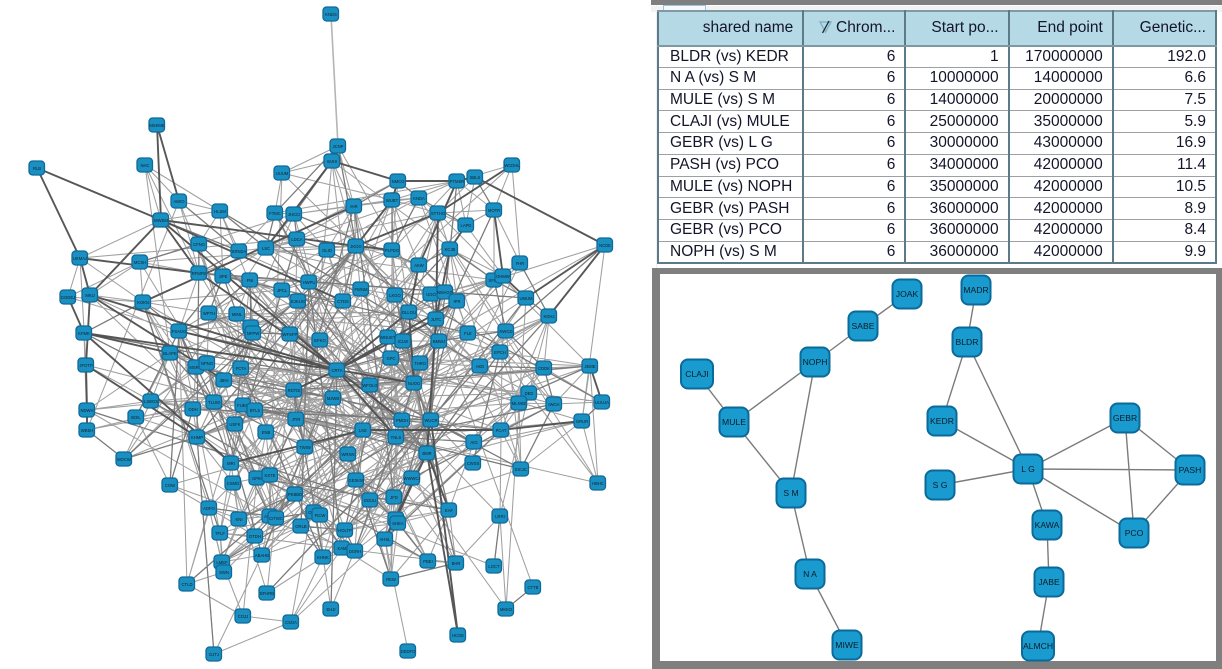 The image size is (1222, 669). What do you see at coordinates (468, 333) in the screenshot?
I see `svg-text: FLE` at bounding box center [468, 333].